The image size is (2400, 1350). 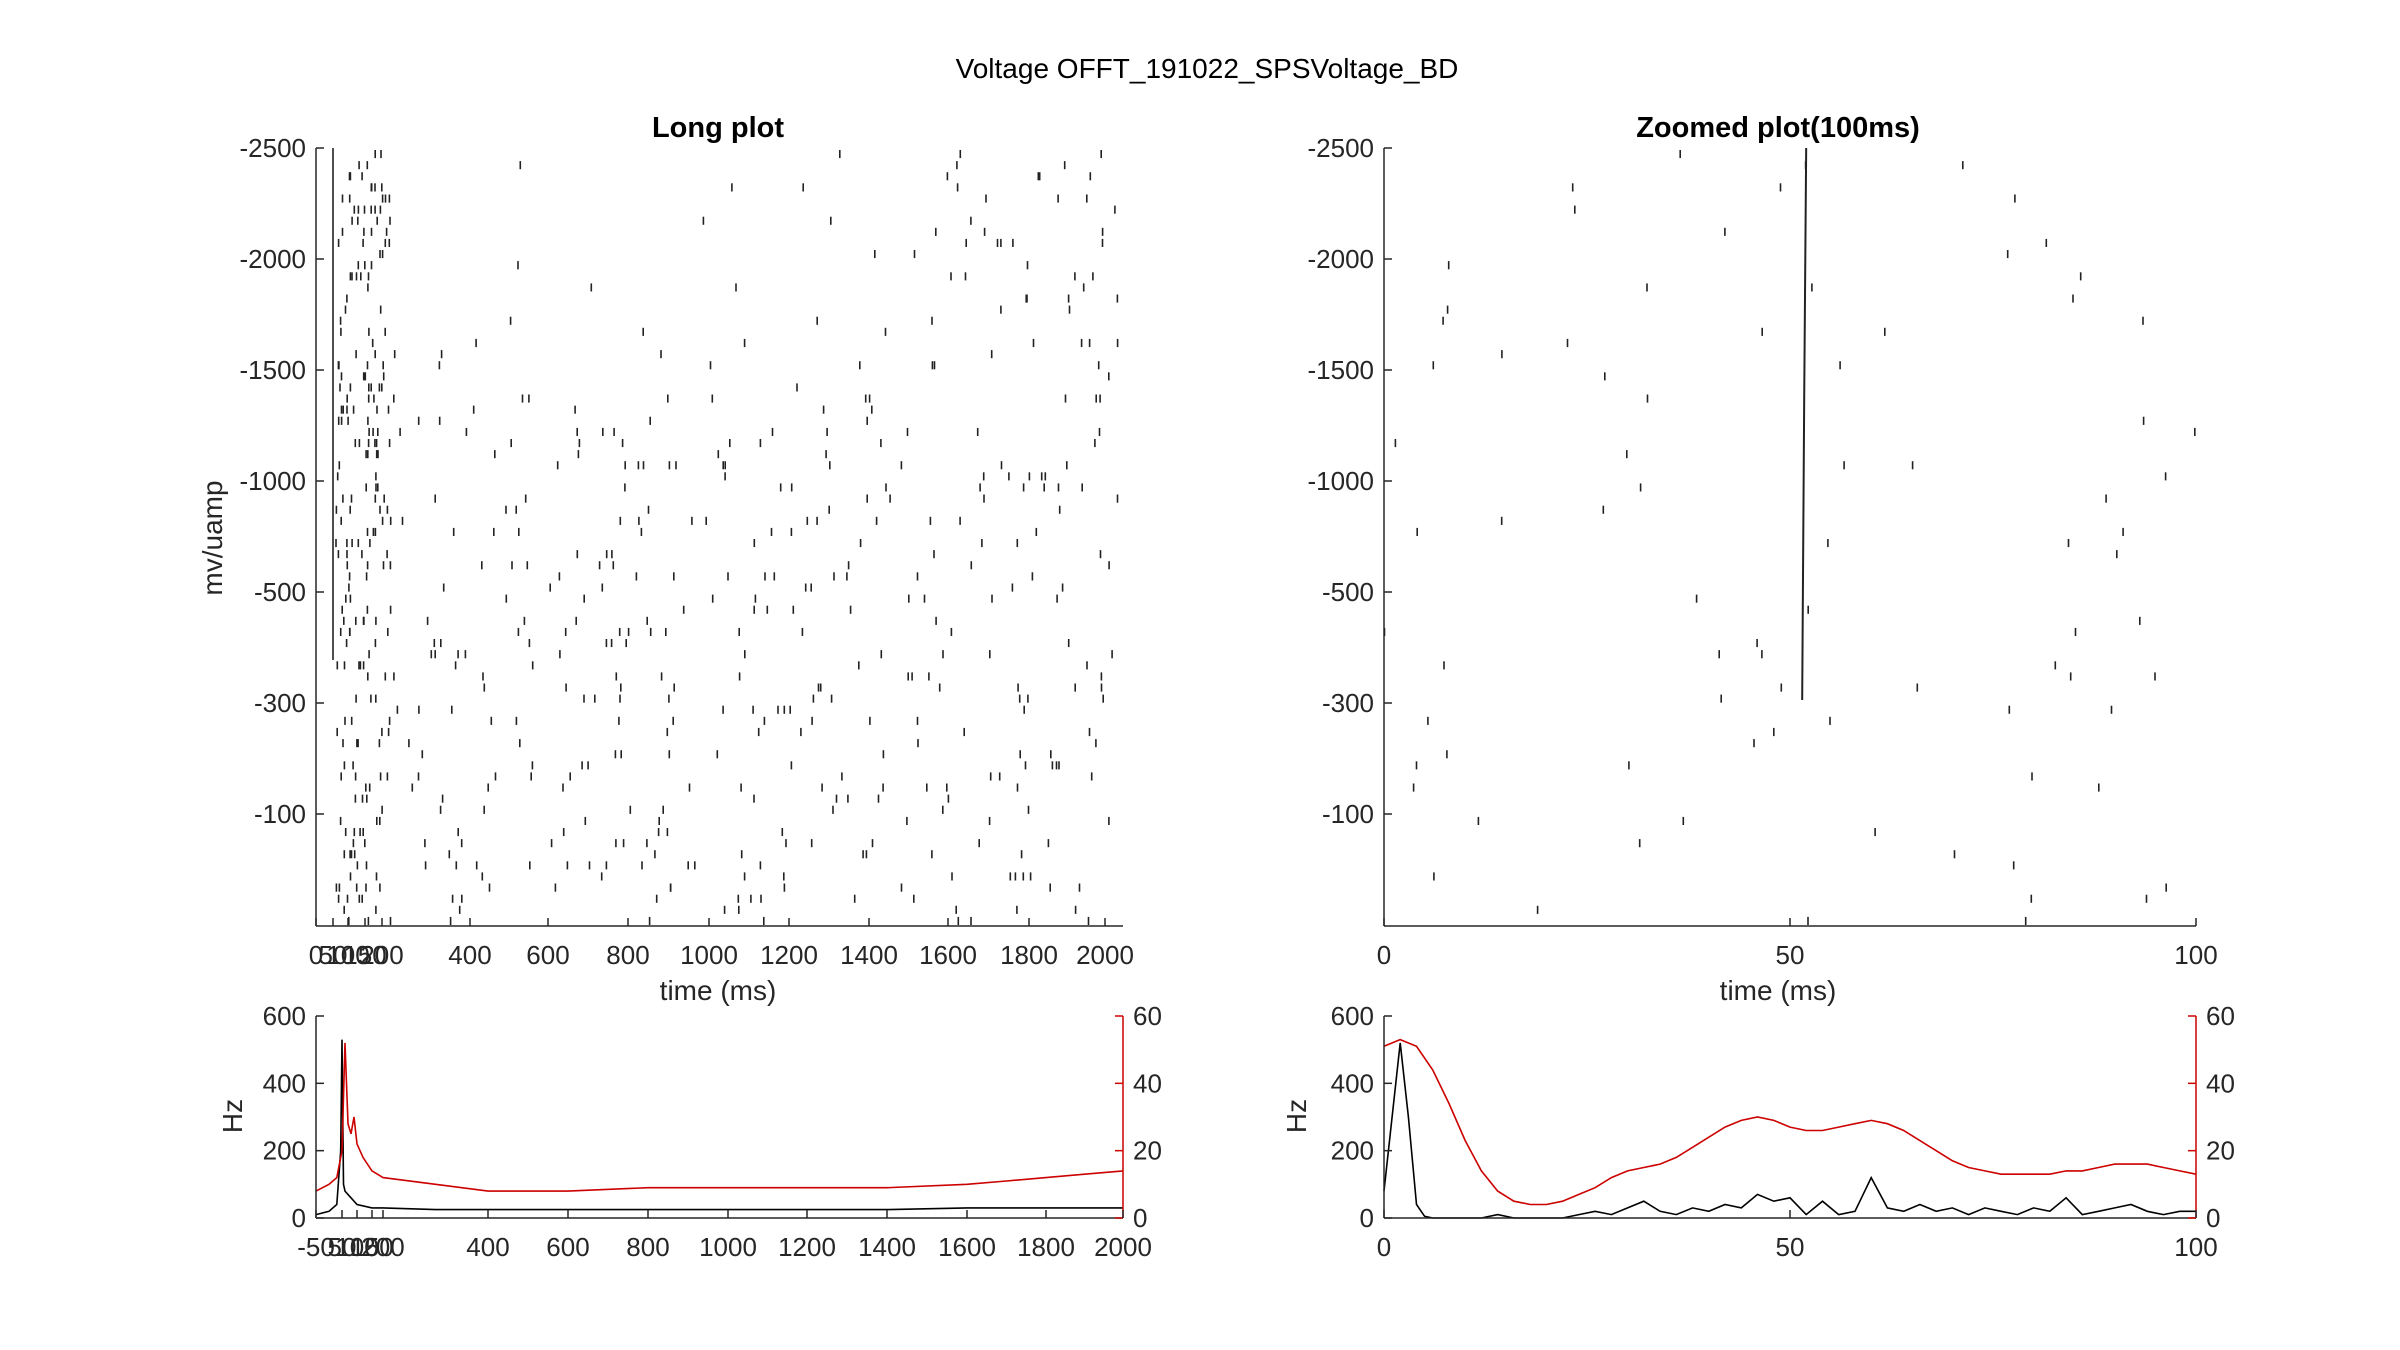 What do you see at coordinates (1352, 1016) in the screenshot?
I see `zoom-rate-left-tick-label: 600` at bounding box center [1352, 1016].